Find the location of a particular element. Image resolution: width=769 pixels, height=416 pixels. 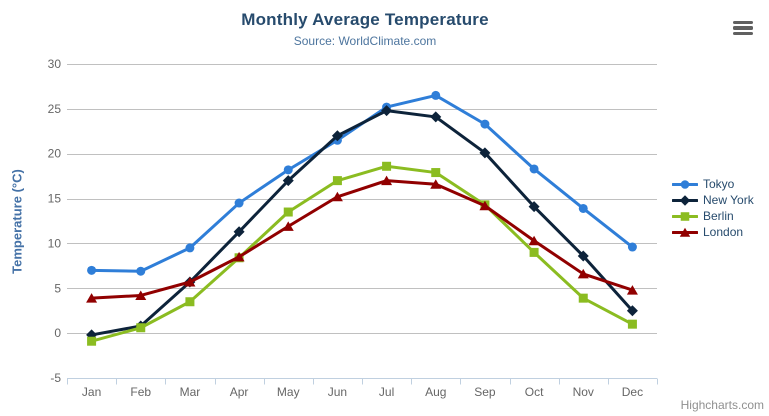

diamond-marker-icon is located at coordinates (685, 200).